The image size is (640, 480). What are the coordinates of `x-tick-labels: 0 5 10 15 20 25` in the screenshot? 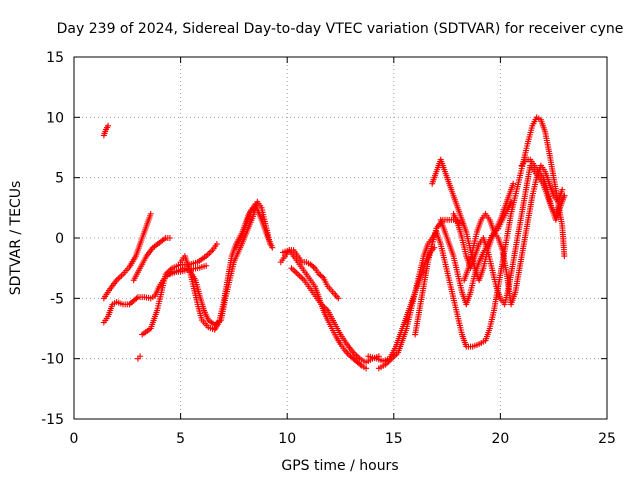 It's located at (343, 439).